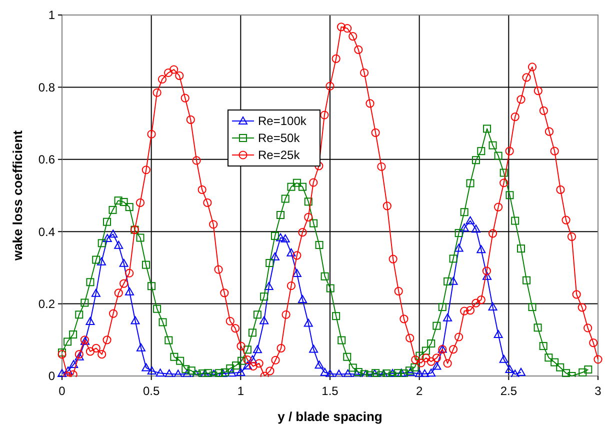 This screenshot has width=605, height=428. I want to click on y-tick-label: 0, so click(52, 376).